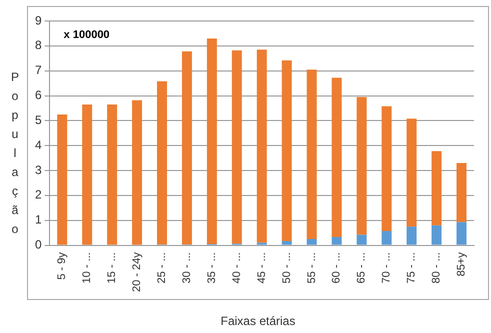 This screenshot has width=491, height=333. I want to click on annotation: x 100000, so click(87, 35).